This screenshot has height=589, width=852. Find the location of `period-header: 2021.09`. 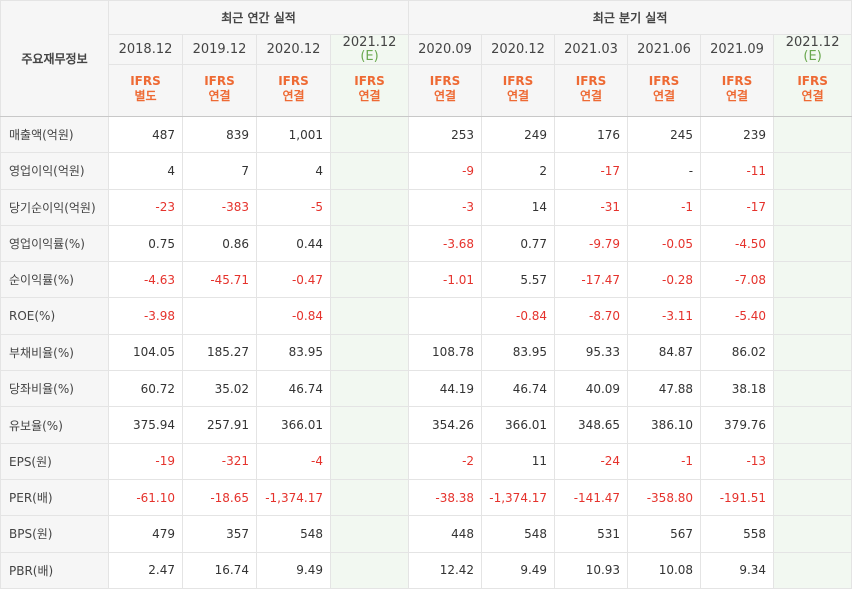

period-header: 2021.09 is located at coordinates (737, 49).